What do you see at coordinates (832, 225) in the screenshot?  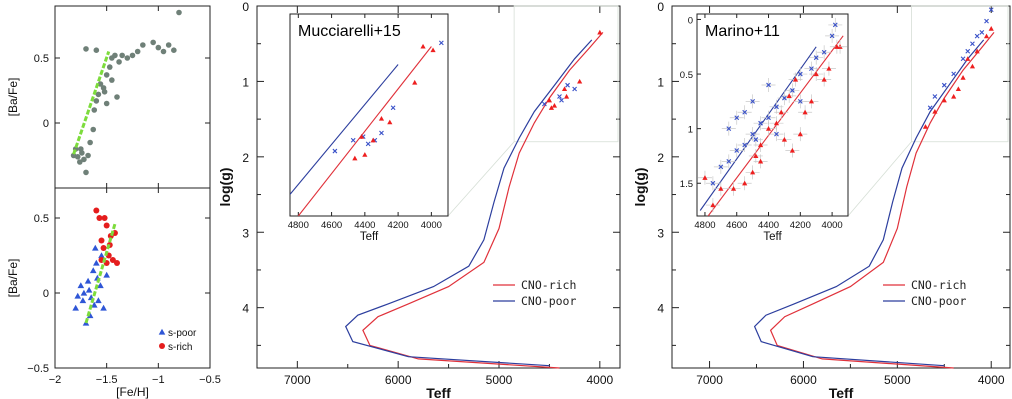 I see `inset-x-tick-label: 4000` at bounding box center [832, 225].